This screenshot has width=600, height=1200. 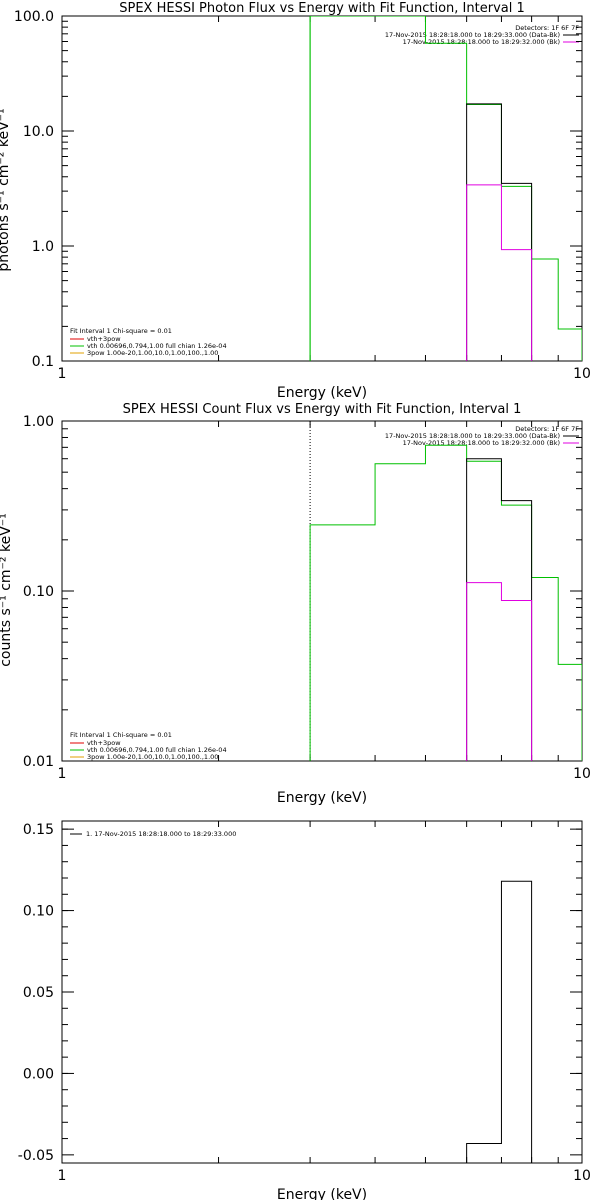 I want to click on count-fit-info-chi: Fit Interval 1 Chi-square = 0.01, so click(x=121, y=735).